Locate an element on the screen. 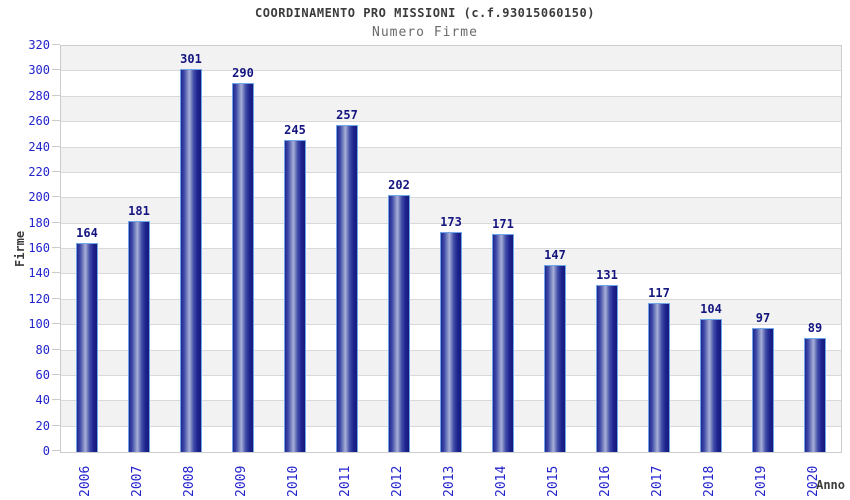  bar-value-label: 245 is located at coordinates (295, 130).